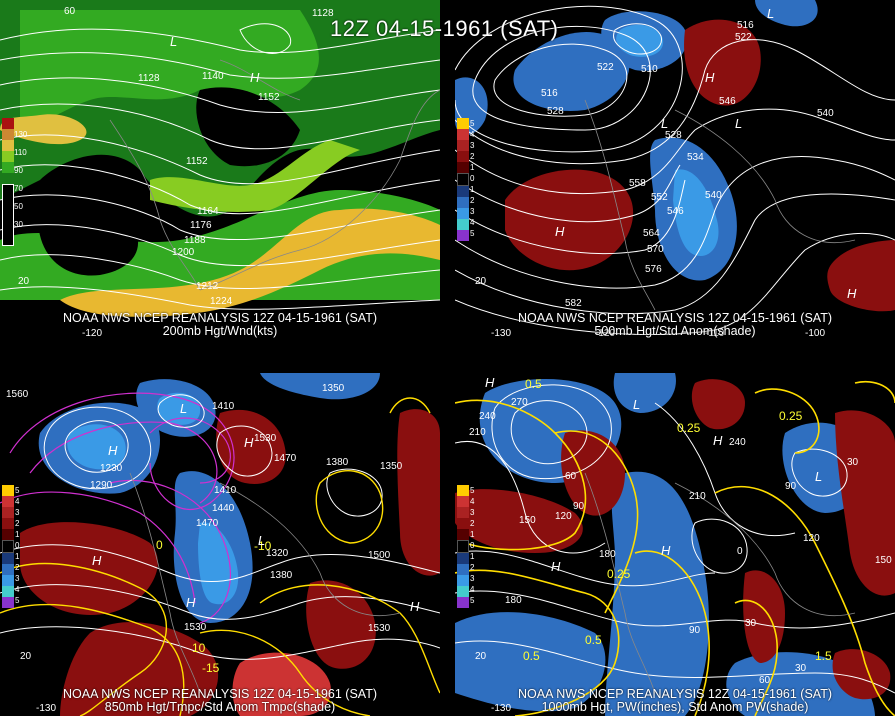  I want to click on temperature-label: 10, so click(199, 648).